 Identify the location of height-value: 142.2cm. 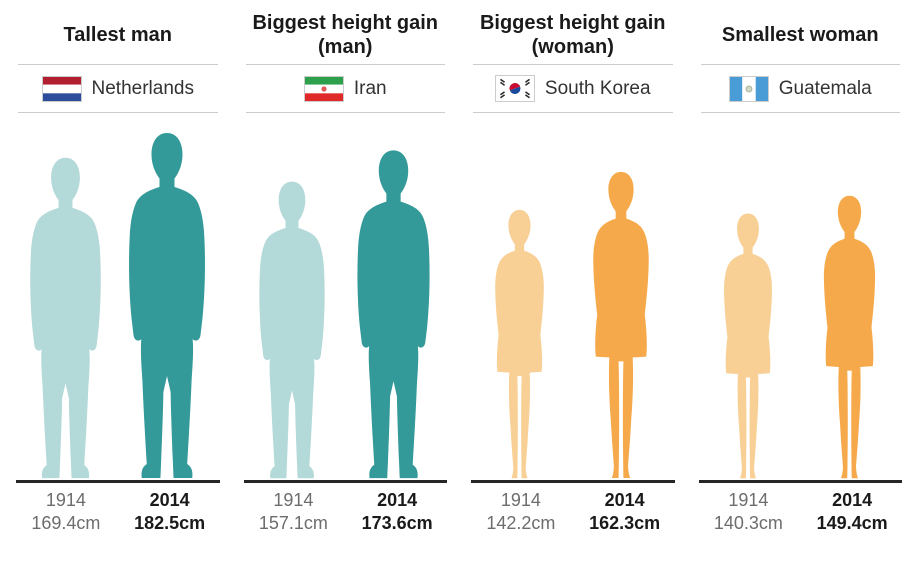
(521, 523).